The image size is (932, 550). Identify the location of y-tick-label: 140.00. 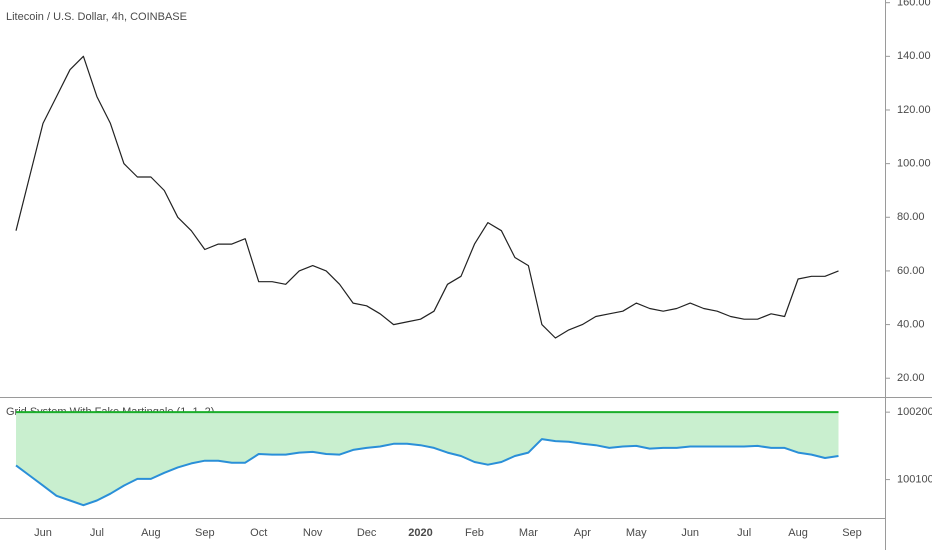
(914, 56).